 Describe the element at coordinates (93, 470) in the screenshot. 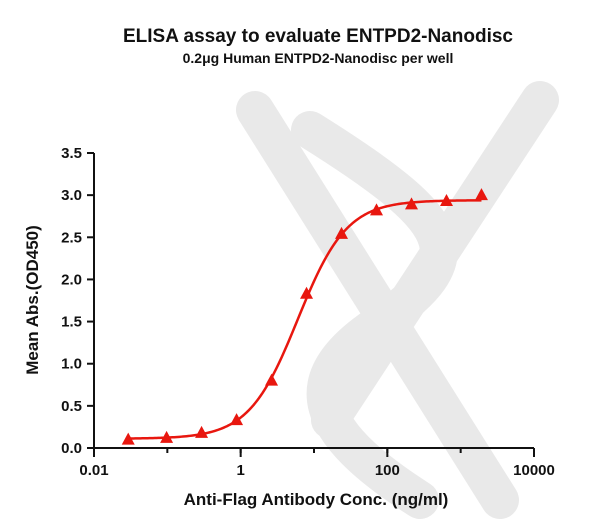

I see `x-tick-label: 0.01` at that location.